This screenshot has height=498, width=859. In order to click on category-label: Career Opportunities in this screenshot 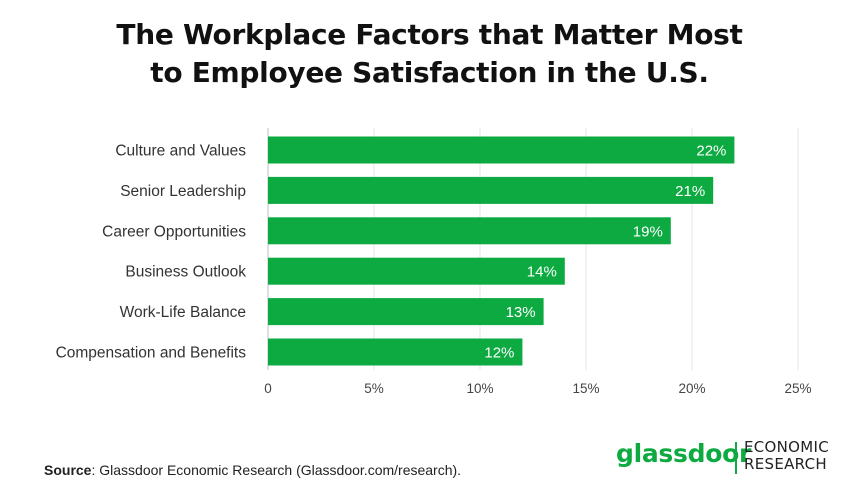, I will do `click(174, 231)`.